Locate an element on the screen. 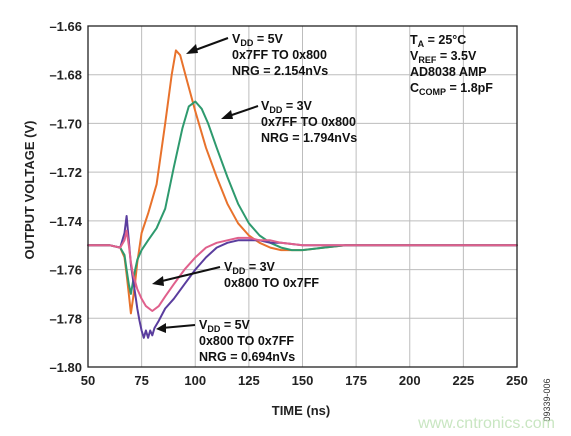 The height and width of the screenshot is (436, 571). annotation-3v-falling-line1: VDD = 3V is located at coordinates (250, 268).